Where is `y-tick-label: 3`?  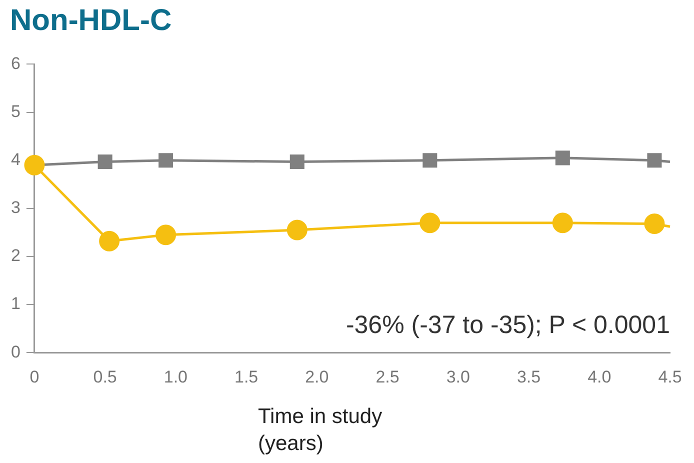 y-tick-label: 3 is located at coordinates (15, 208).